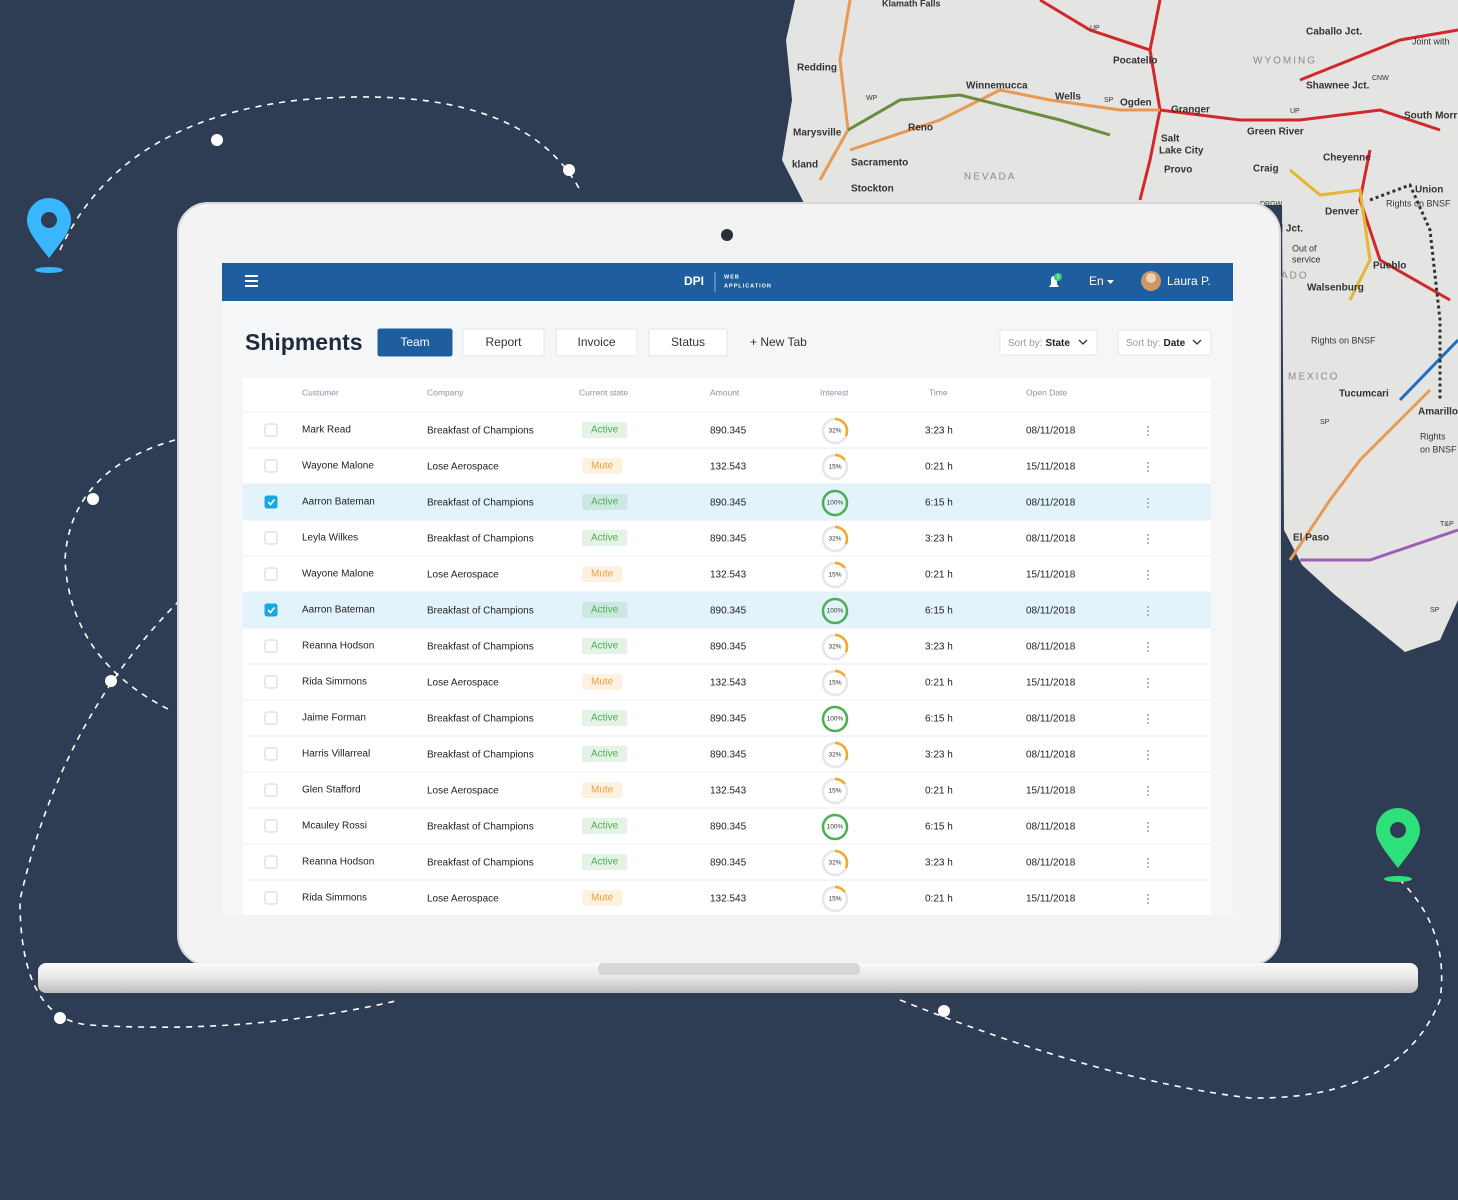 This screenshot has height=1200, width=1458. What do you see at coordinates (1342, 212) in the screenshot?
I see `map-label: Denver` at bounding box center [1342, 212].